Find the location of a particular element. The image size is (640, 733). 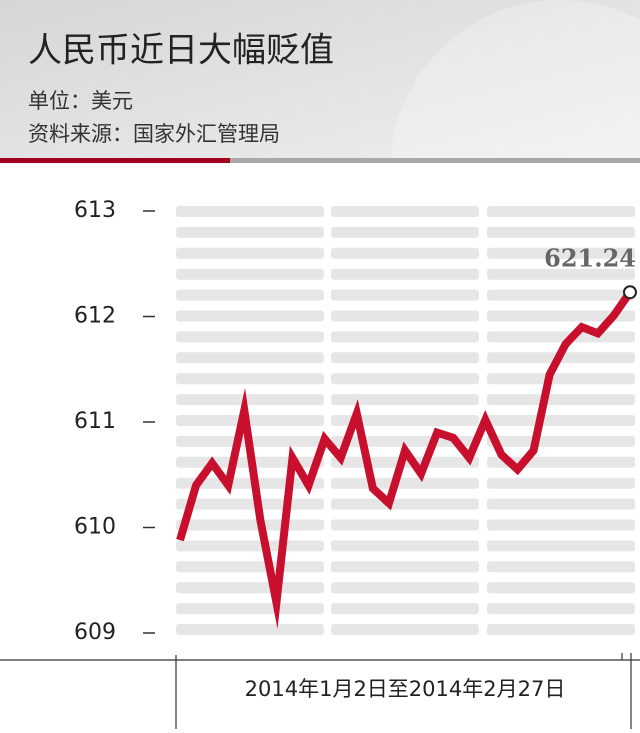

title: 人民币近日大幅贬值 is located at coordinates (181, 51).